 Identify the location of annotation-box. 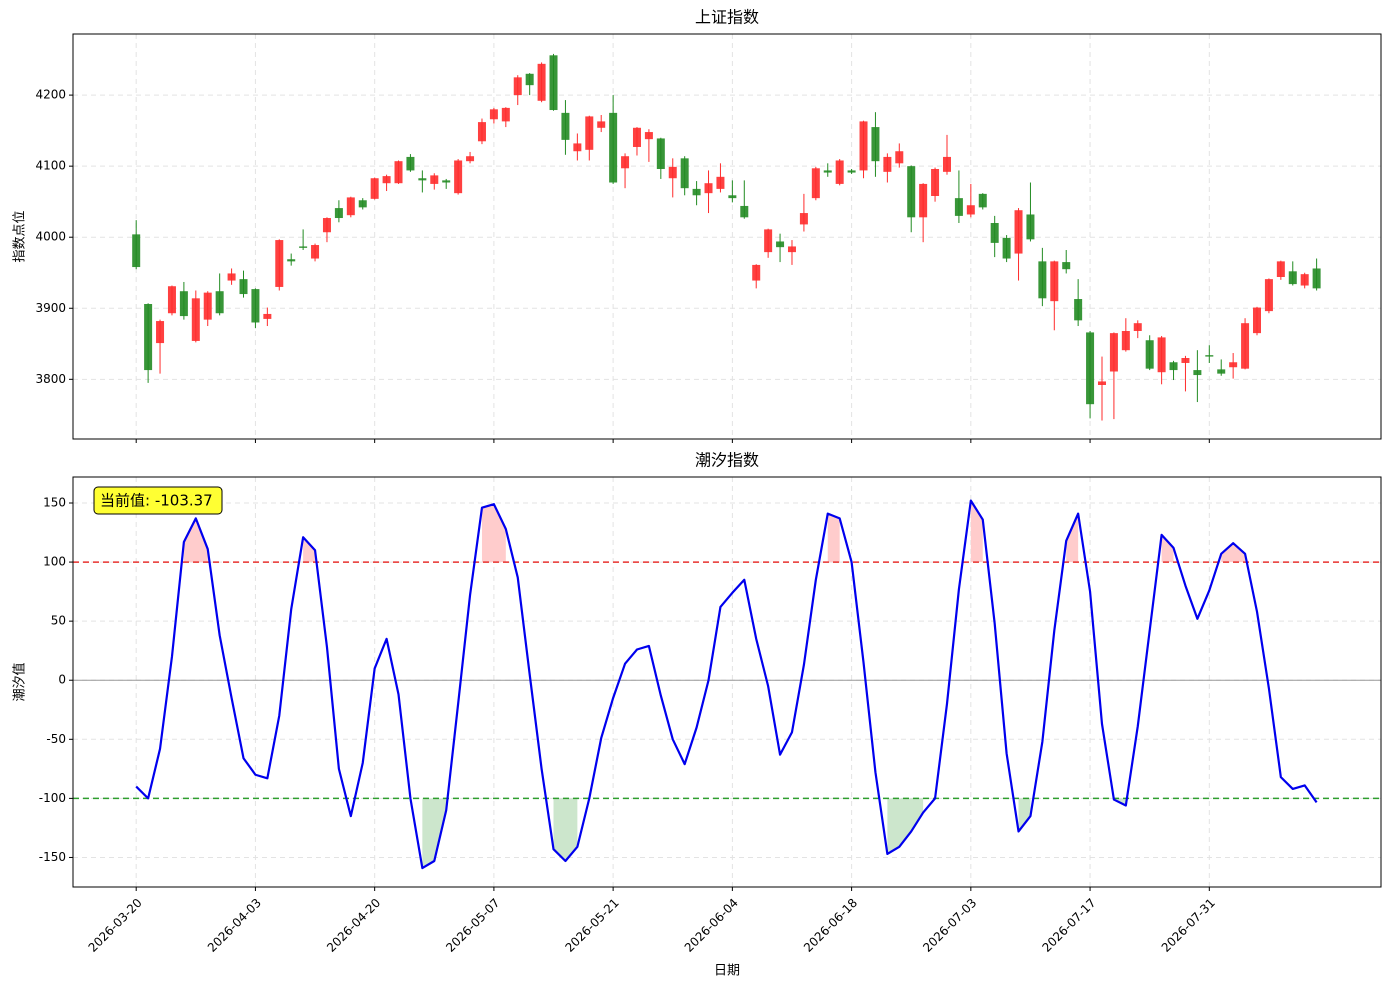
(158, 500).